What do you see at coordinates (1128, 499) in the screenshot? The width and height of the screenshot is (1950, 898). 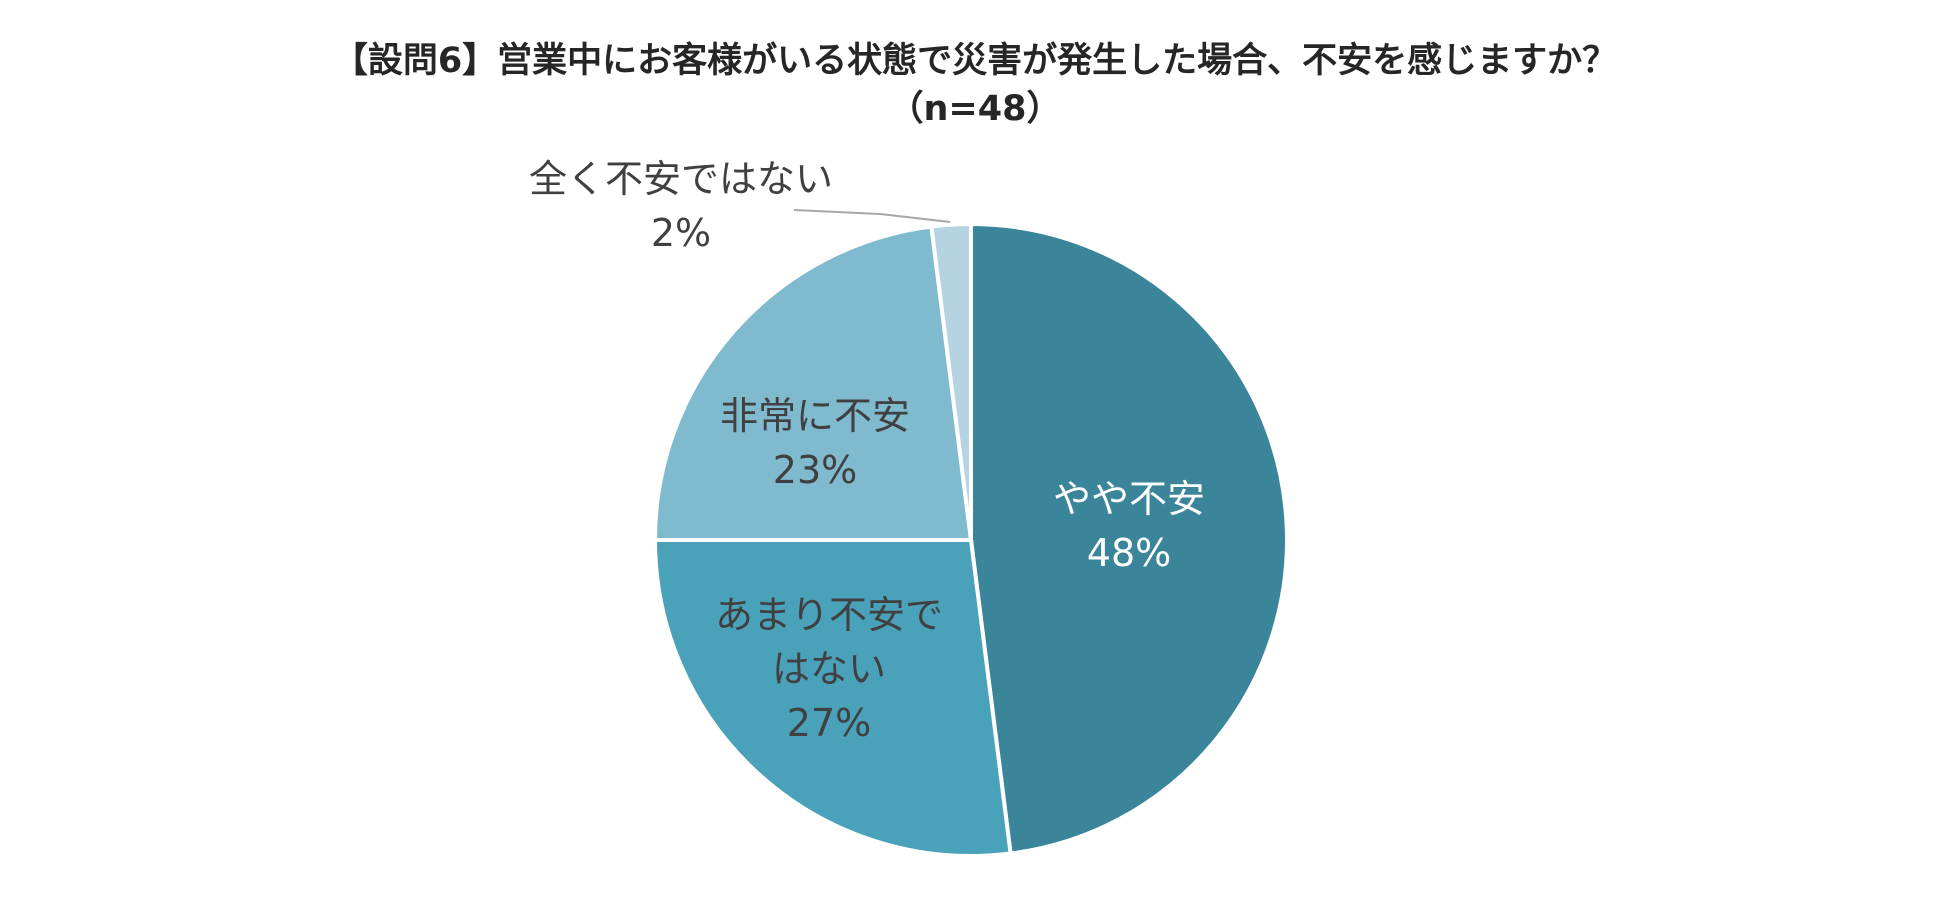 I see `category-label: やや不安` at bounding box center [1128, 499].